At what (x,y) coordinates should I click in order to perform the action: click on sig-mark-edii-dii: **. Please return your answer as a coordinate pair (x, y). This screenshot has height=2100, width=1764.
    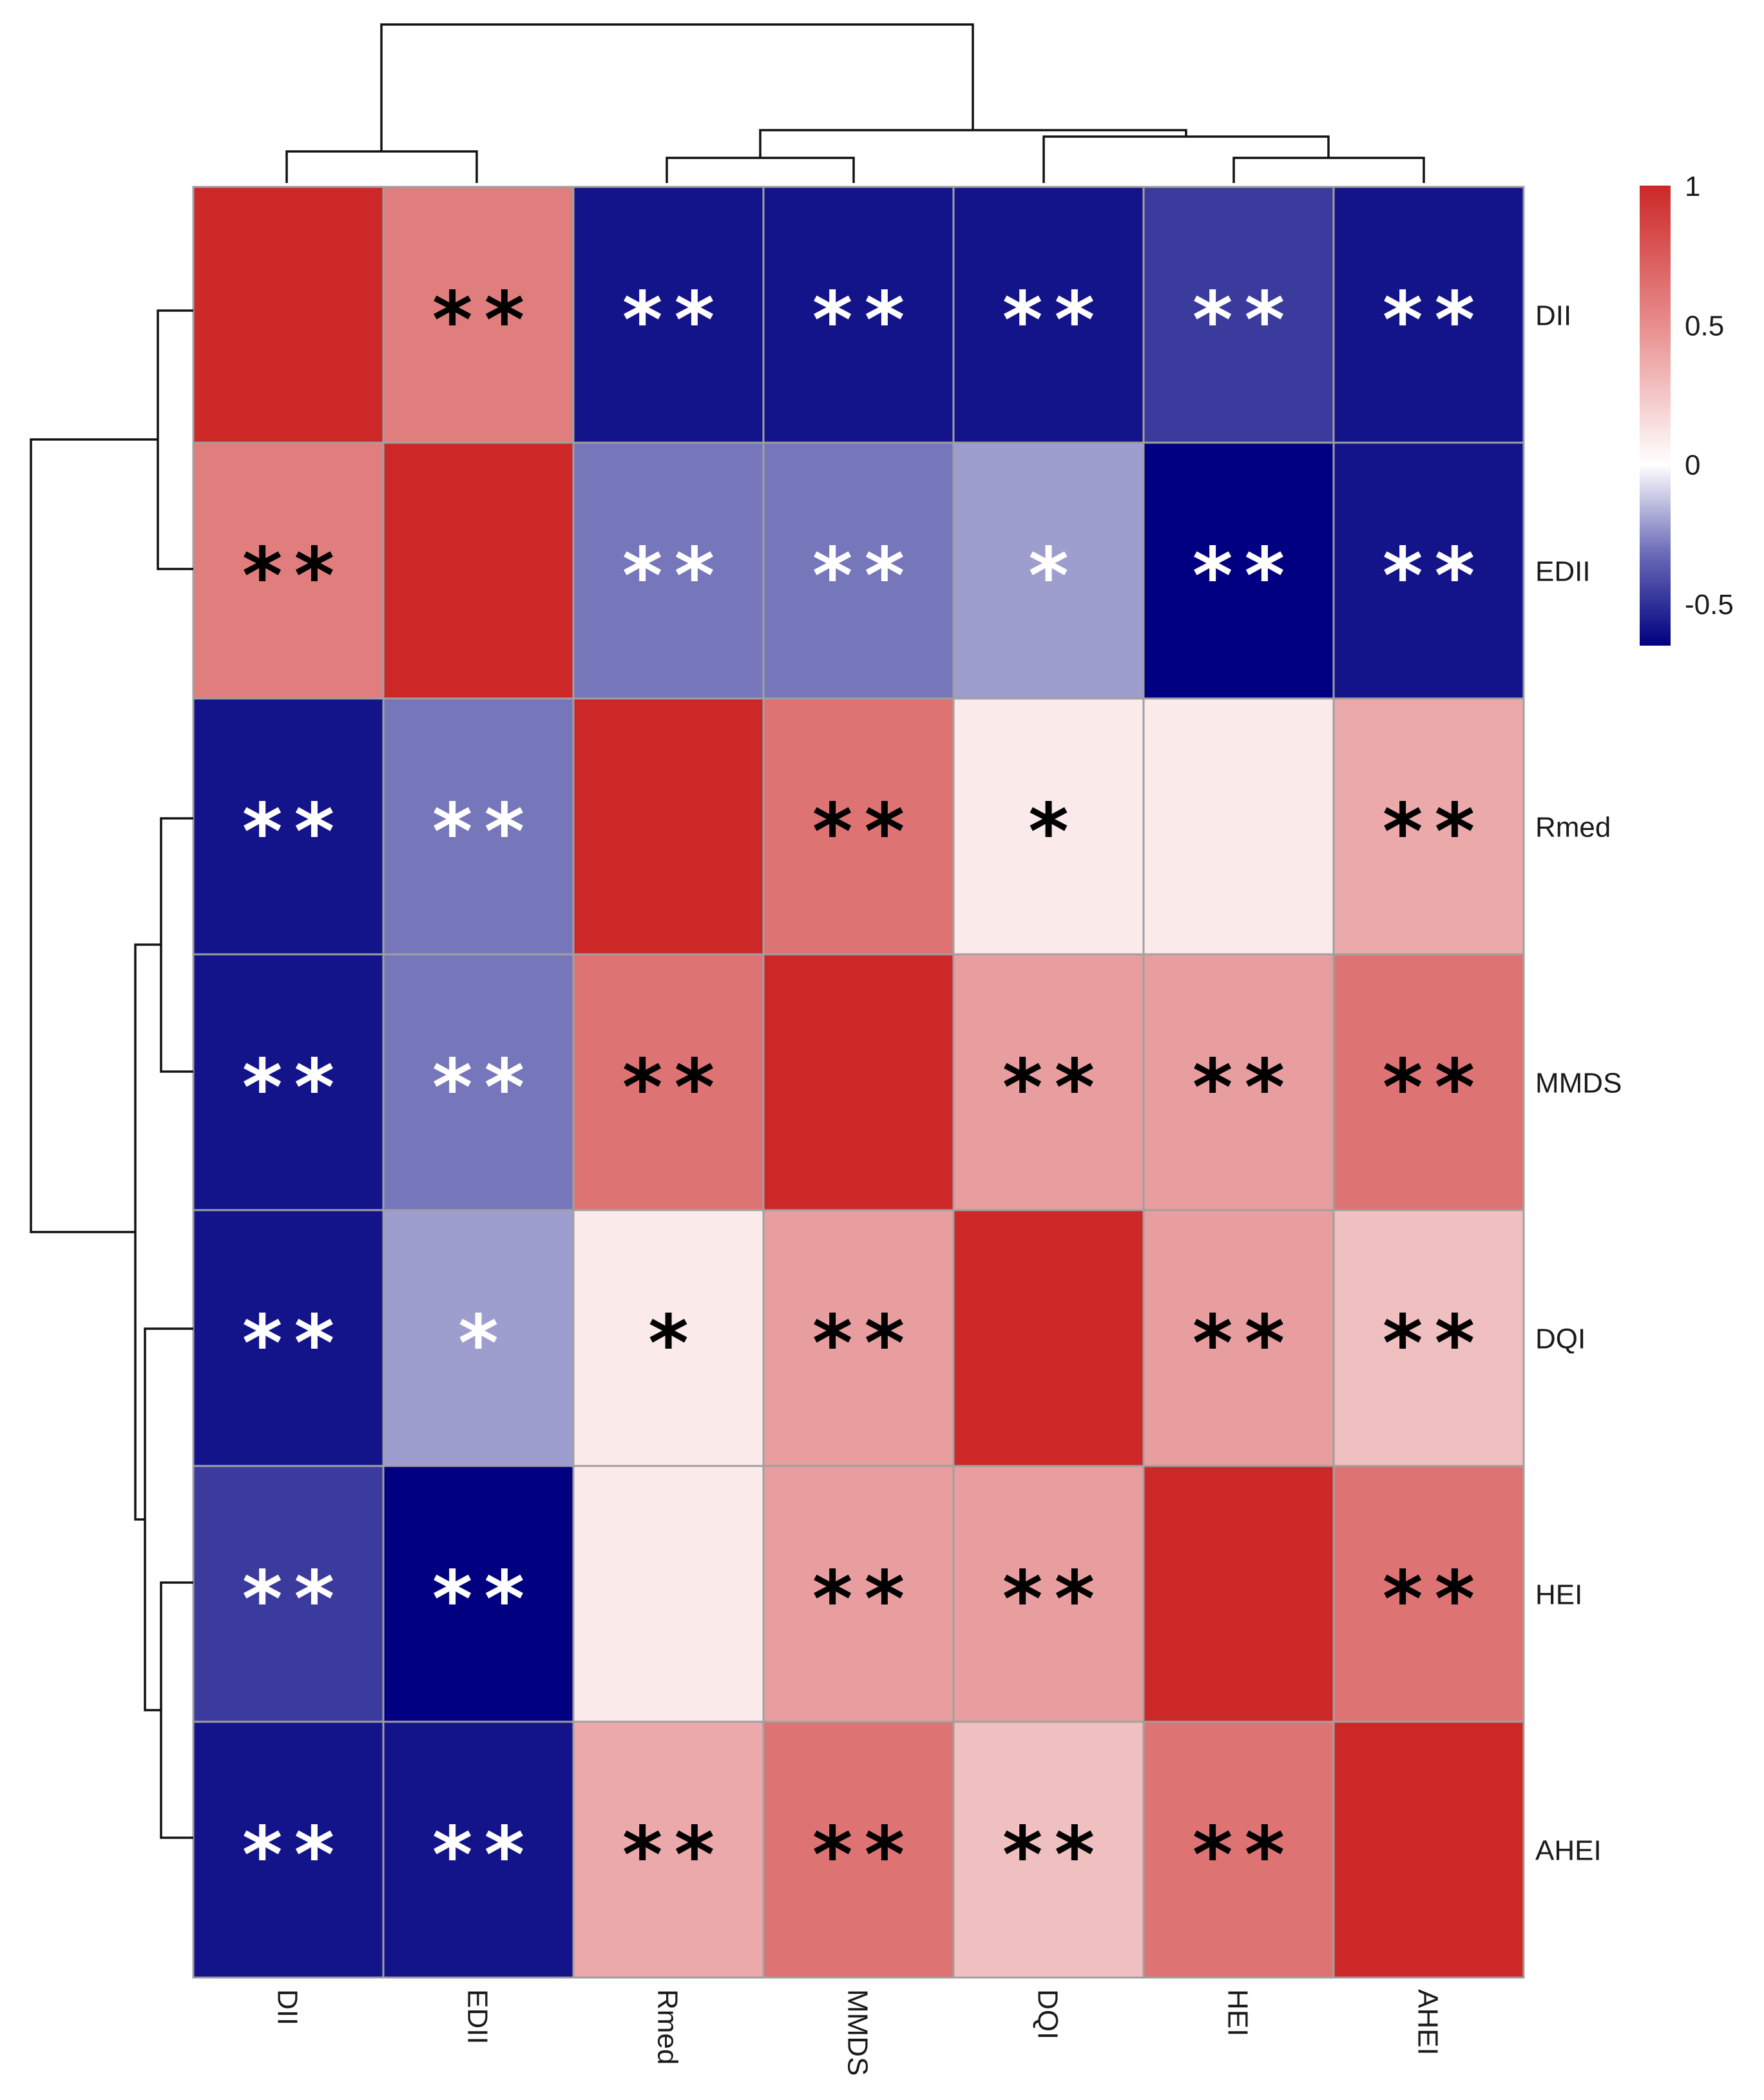
    Looking at the image, I should click on (294, 577).